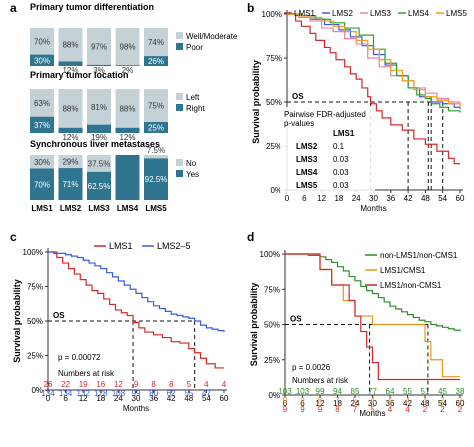  I want to click on risk-count: 51, so click(425, 391).